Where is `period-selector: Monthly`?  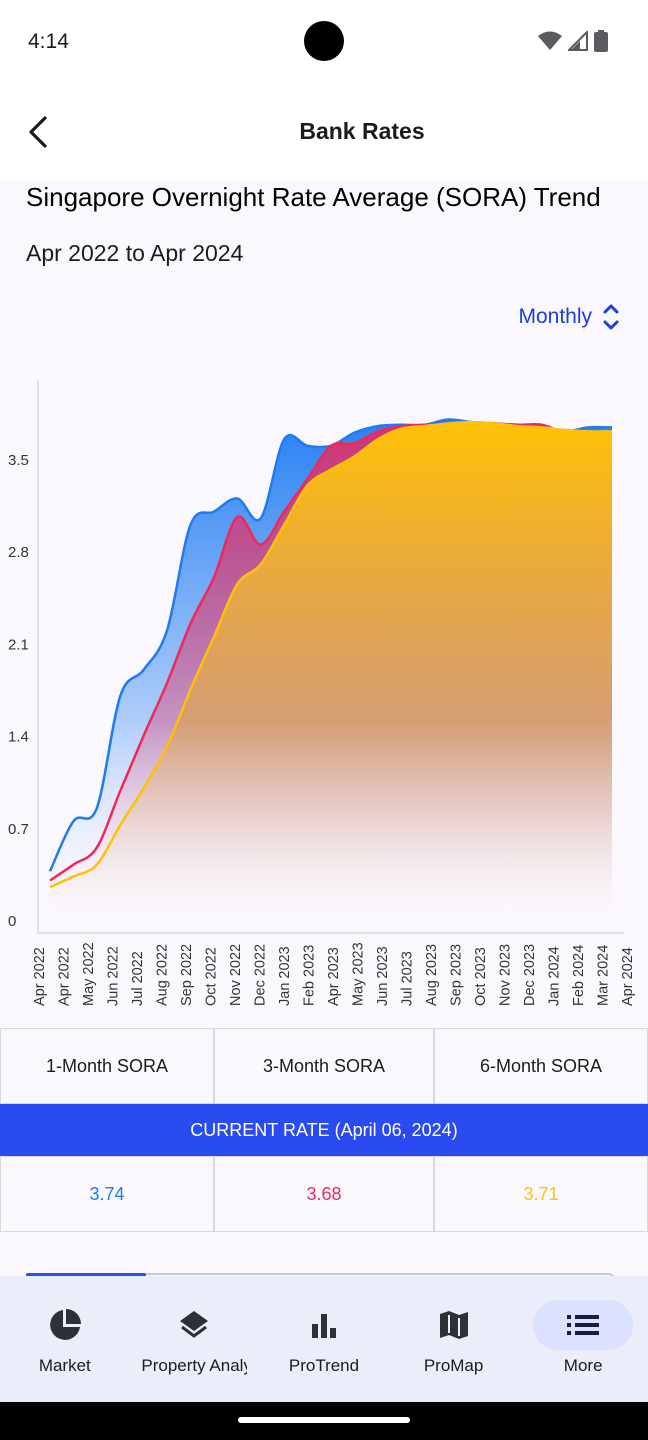
period-selector: Monthly is located at coordinates (569, 317).